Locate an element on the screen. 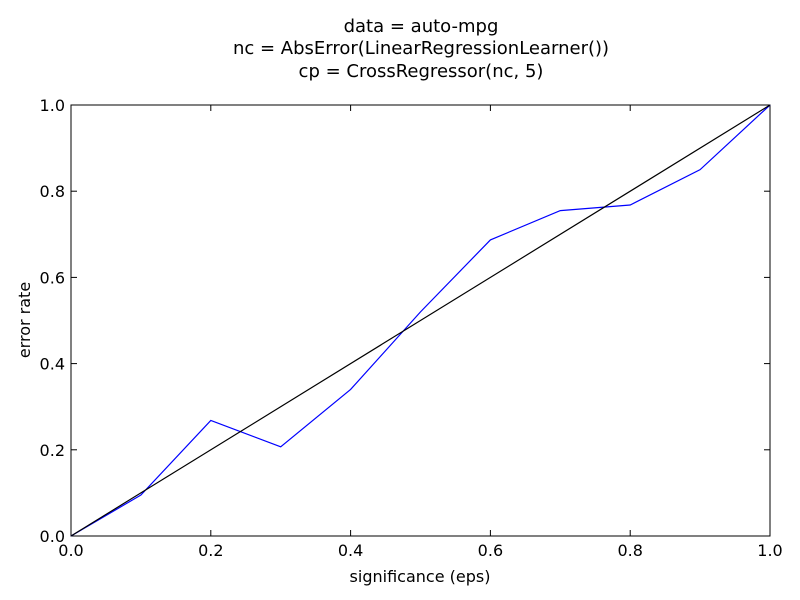 Image resolution: width=800 pixels, height=600 pixels. title-line-2: nc = AbsError(LinearRegressionLearner()) is located at coordinates (421, 48).